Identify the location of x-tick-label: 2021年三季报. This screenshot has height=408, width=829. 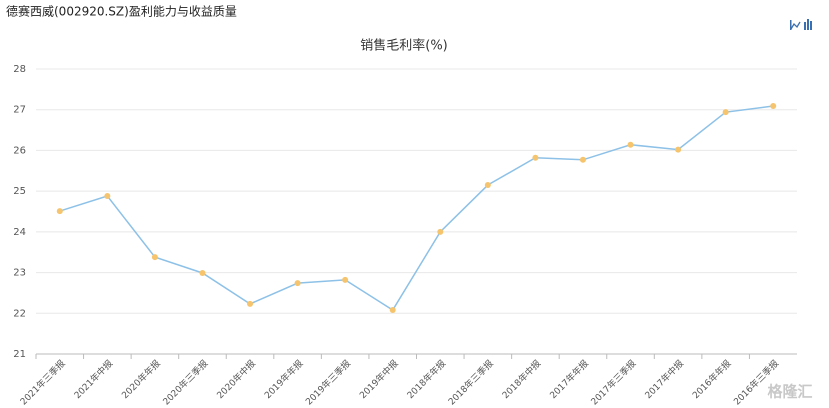
(43, 382).